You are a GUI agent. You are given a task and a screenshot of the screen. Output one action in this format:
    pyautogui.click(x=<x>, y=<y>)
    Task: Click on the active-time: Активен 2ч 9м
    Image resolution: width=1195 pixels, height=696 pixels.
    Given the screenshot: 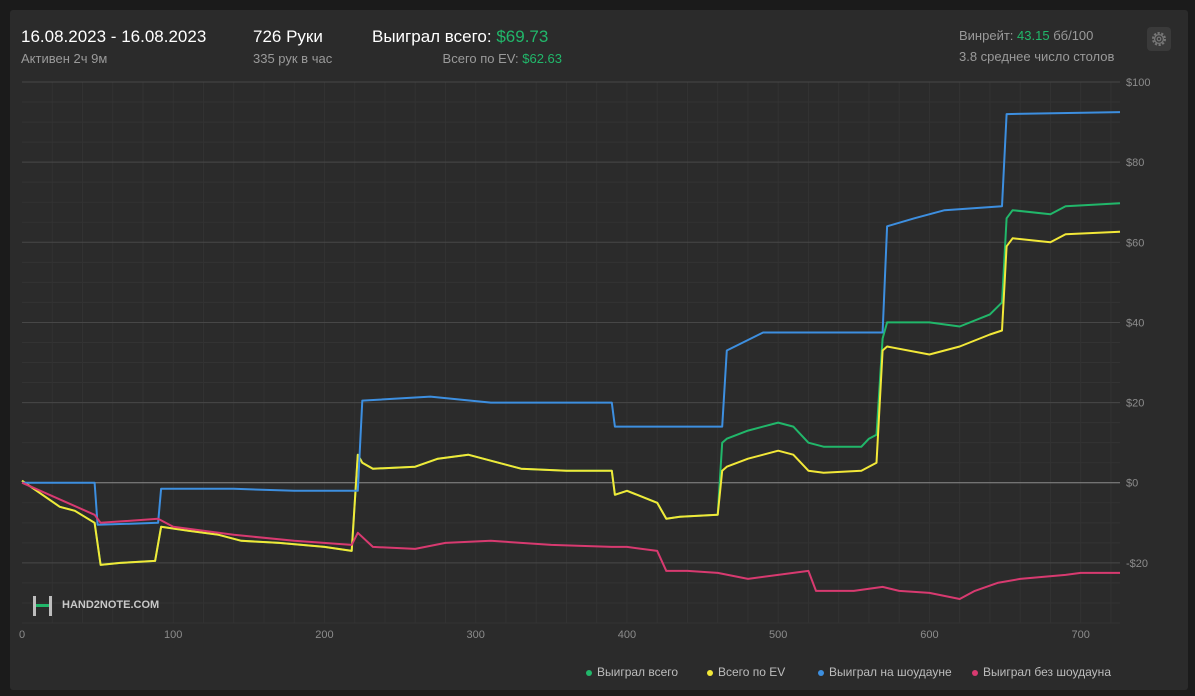 What is the action you would take?
    pyautogui.click(x=64, y=58)
    